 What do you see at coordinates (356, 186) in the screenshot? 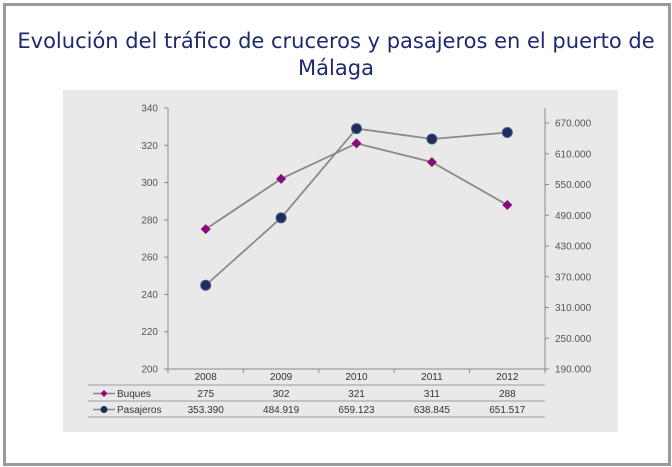
I see `series-line-buques` at bounding box center [356, 186].